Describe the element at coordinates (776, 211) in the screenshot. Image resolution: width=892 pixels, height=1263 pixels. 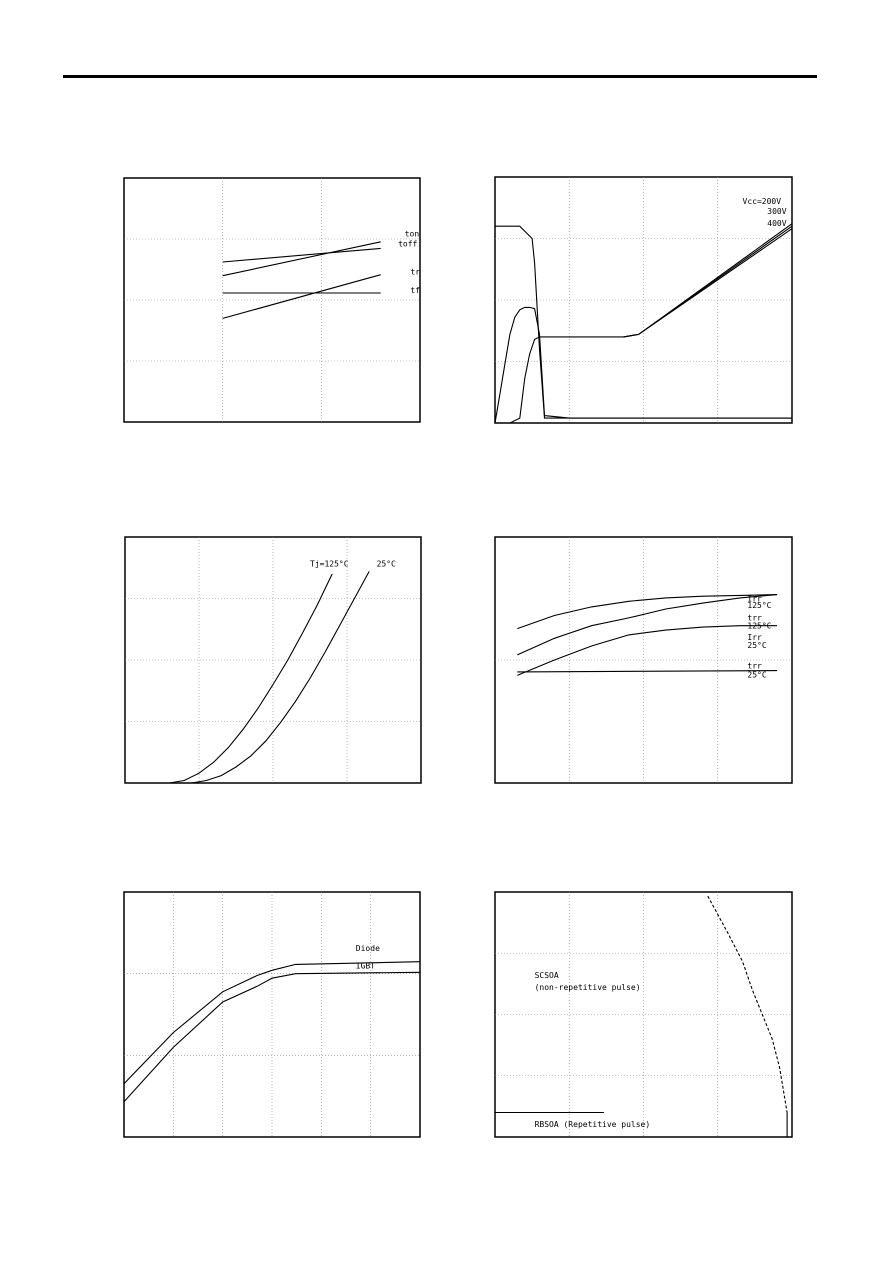
I see `series-label: 300V` at that location.